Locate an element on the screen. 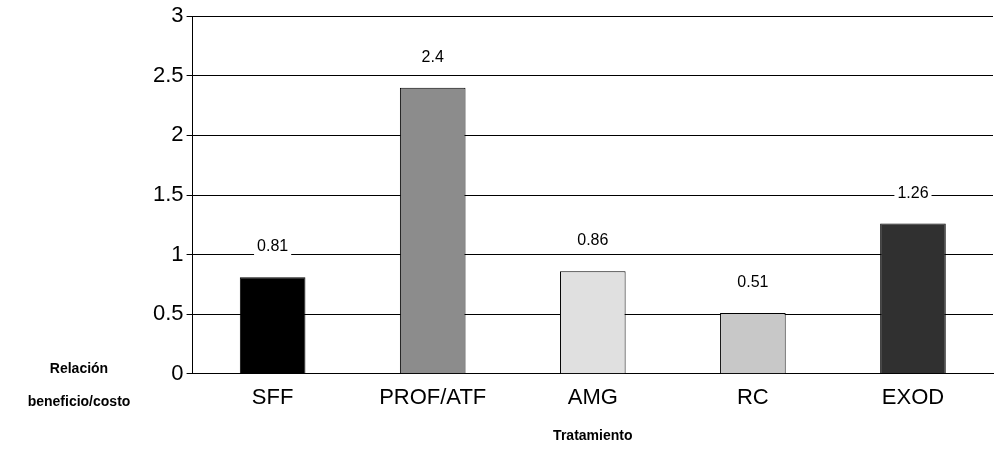  data-label: 0.81 is located at coordinates (273, 246).